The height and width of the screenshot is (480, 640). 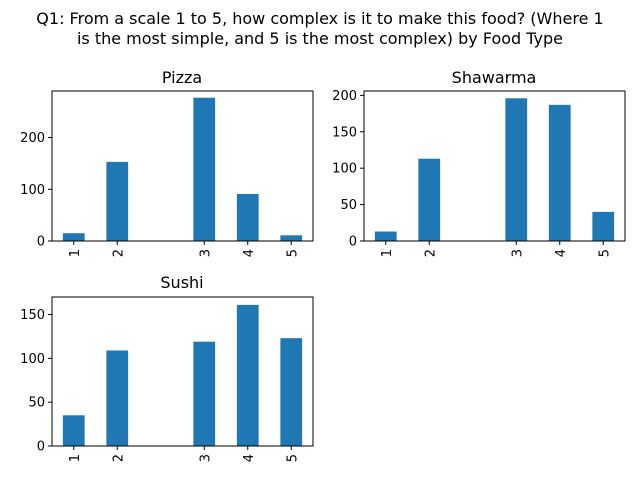 What do you see at coordinates (75, 253) in the screenshot?
I see `pizza-xtick-label-1: 1` at bounding box center [75, 253].